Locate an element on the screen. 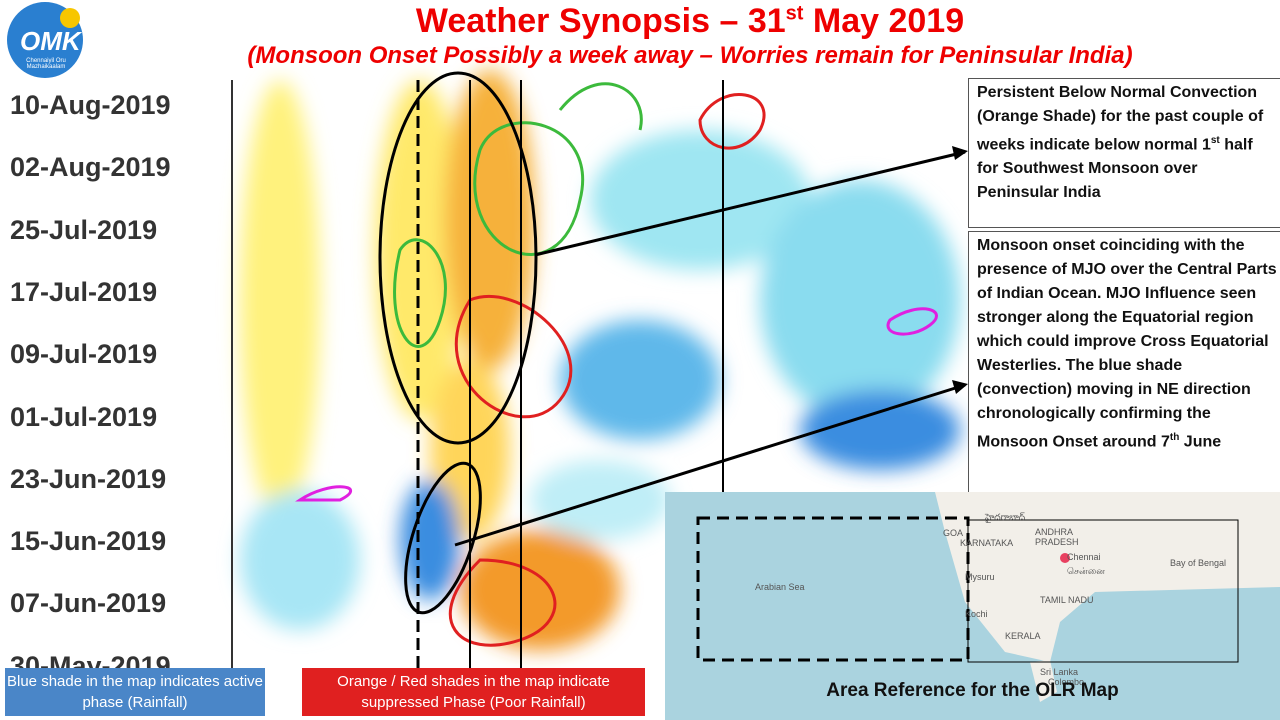 The image size is (1280, 720). date-label: 01-Jul-2019 is located at coordinates (84, 416).